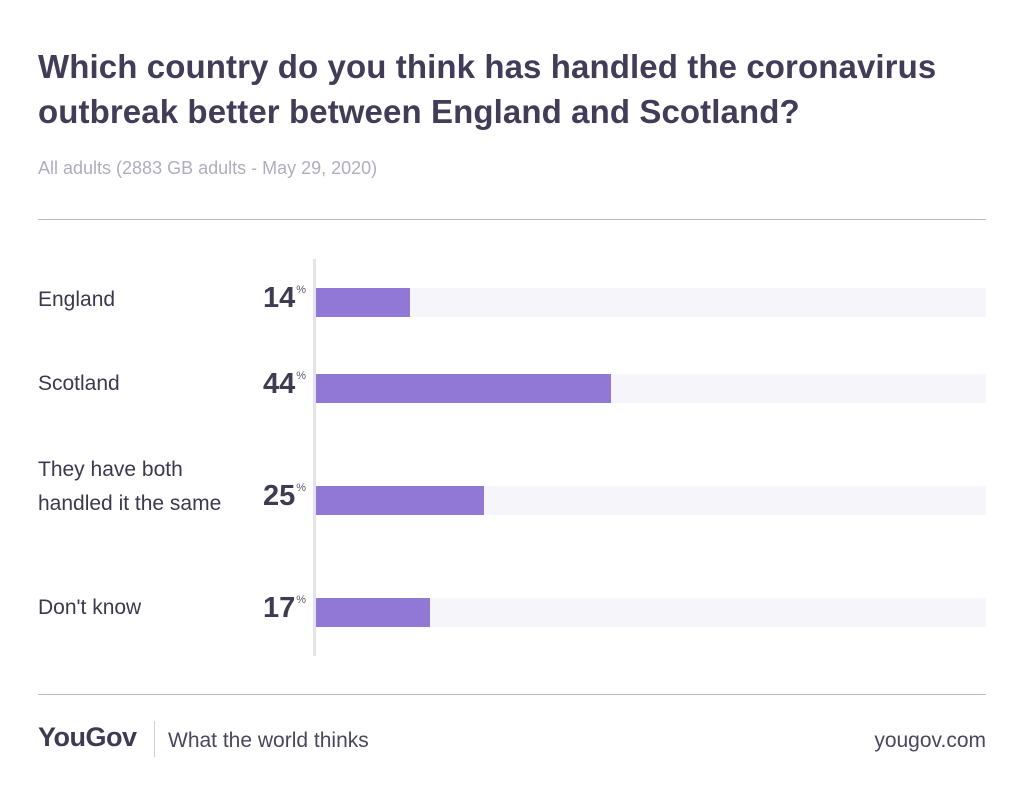 Image resolution: width=1024 pixels, height=795 pixels. I want to click on value-label: 25%, so click(248, 500).